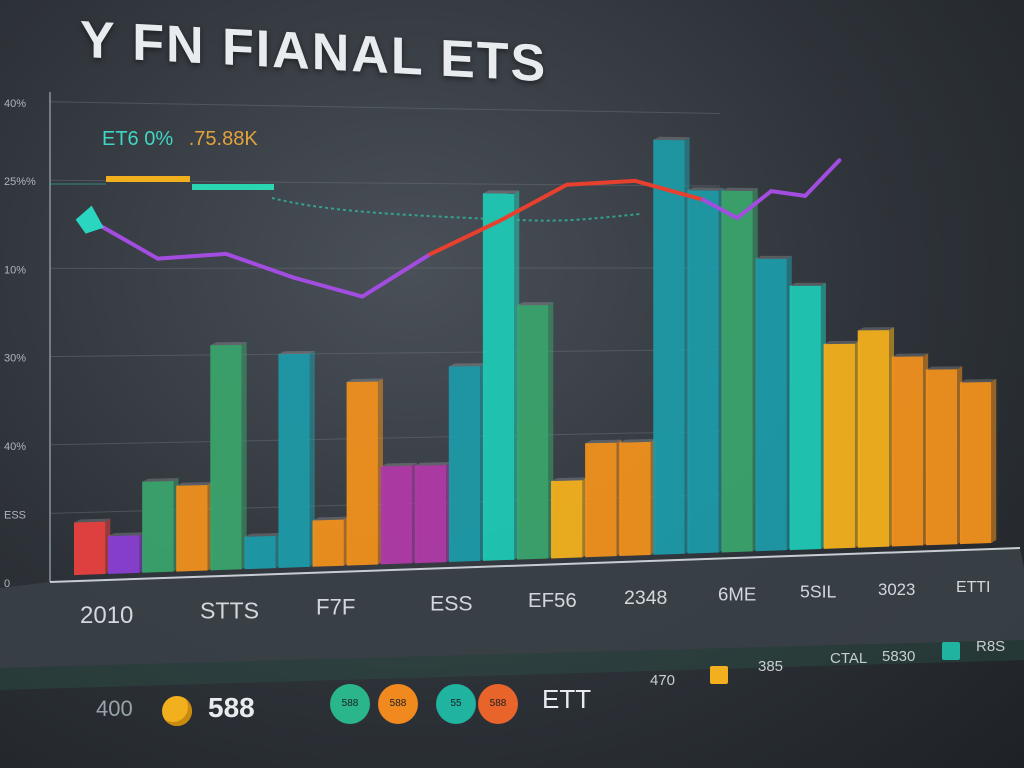 The height and width of the screenshot is (768, 1024). What do you see at coordinates (335, 607) in the screenshot?
I see `x-tick-label: F7F` at bounding box center [335, 607].